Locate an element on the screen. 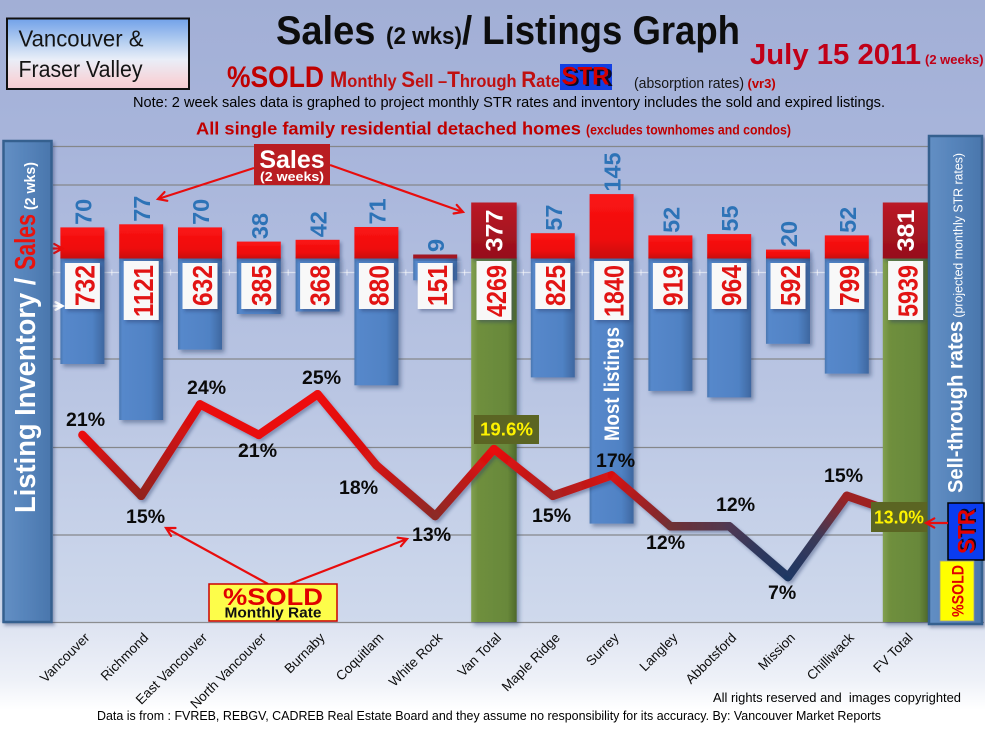 The width and height of the screenshot is (985, 736). svg-text: 25% is located at coordinates (321, 378).